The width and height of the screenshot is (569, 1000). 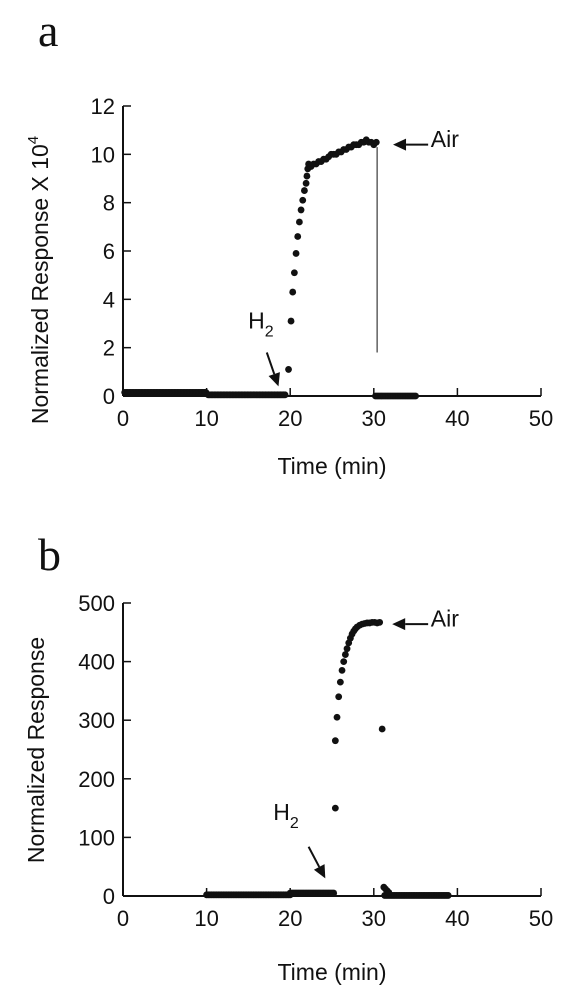 What do you see at coordinates (96, 837) in the screenshot?
I see `y-tick-label: 100` at bounding box center [96, 837].